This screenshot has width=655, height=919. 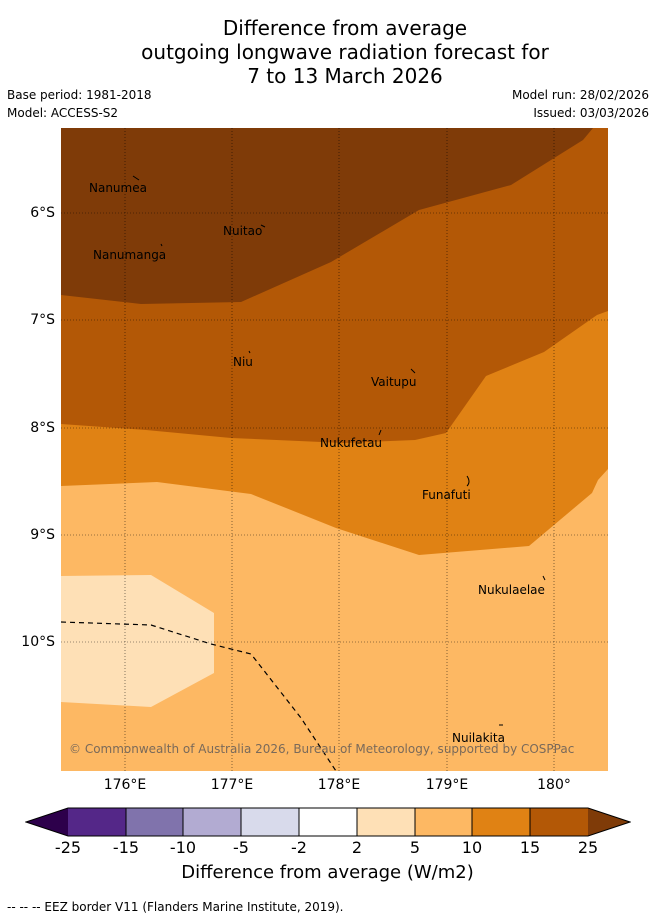 I want to click on lat-tick: 8°S, so click(x=42, y=428).